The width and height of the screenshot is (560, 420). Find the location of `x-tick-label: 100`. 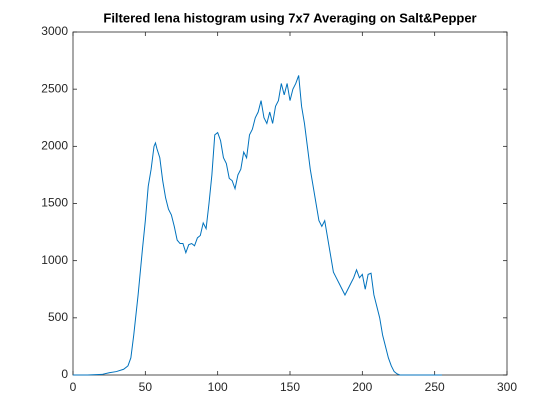

x-tick-label: 100 is located at coordinates (218, 387).